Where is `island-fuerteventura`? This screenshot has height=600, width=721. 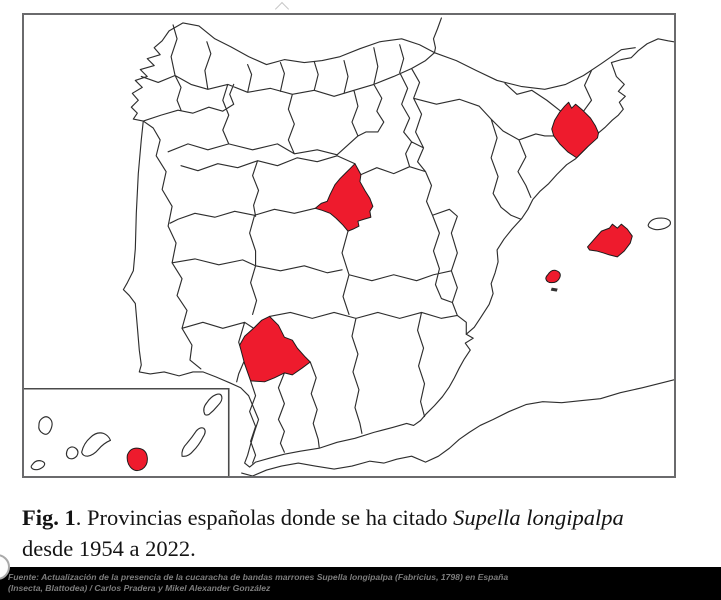
island-fuerteventura is located at coordinates (193, 442).